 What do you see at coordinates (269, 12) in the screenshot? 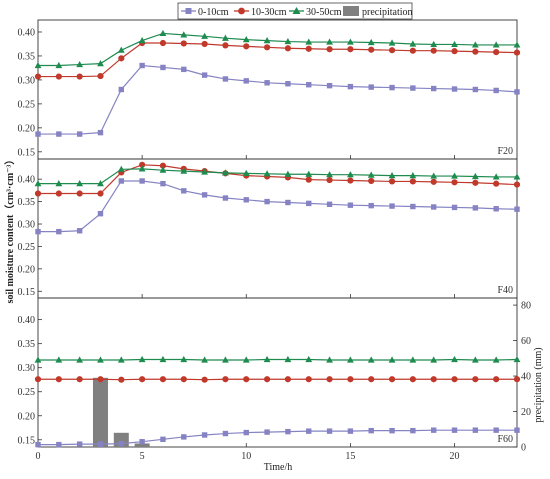
I see `legend-label-10-30: 10-30cm` at bounding box center [269, 12].